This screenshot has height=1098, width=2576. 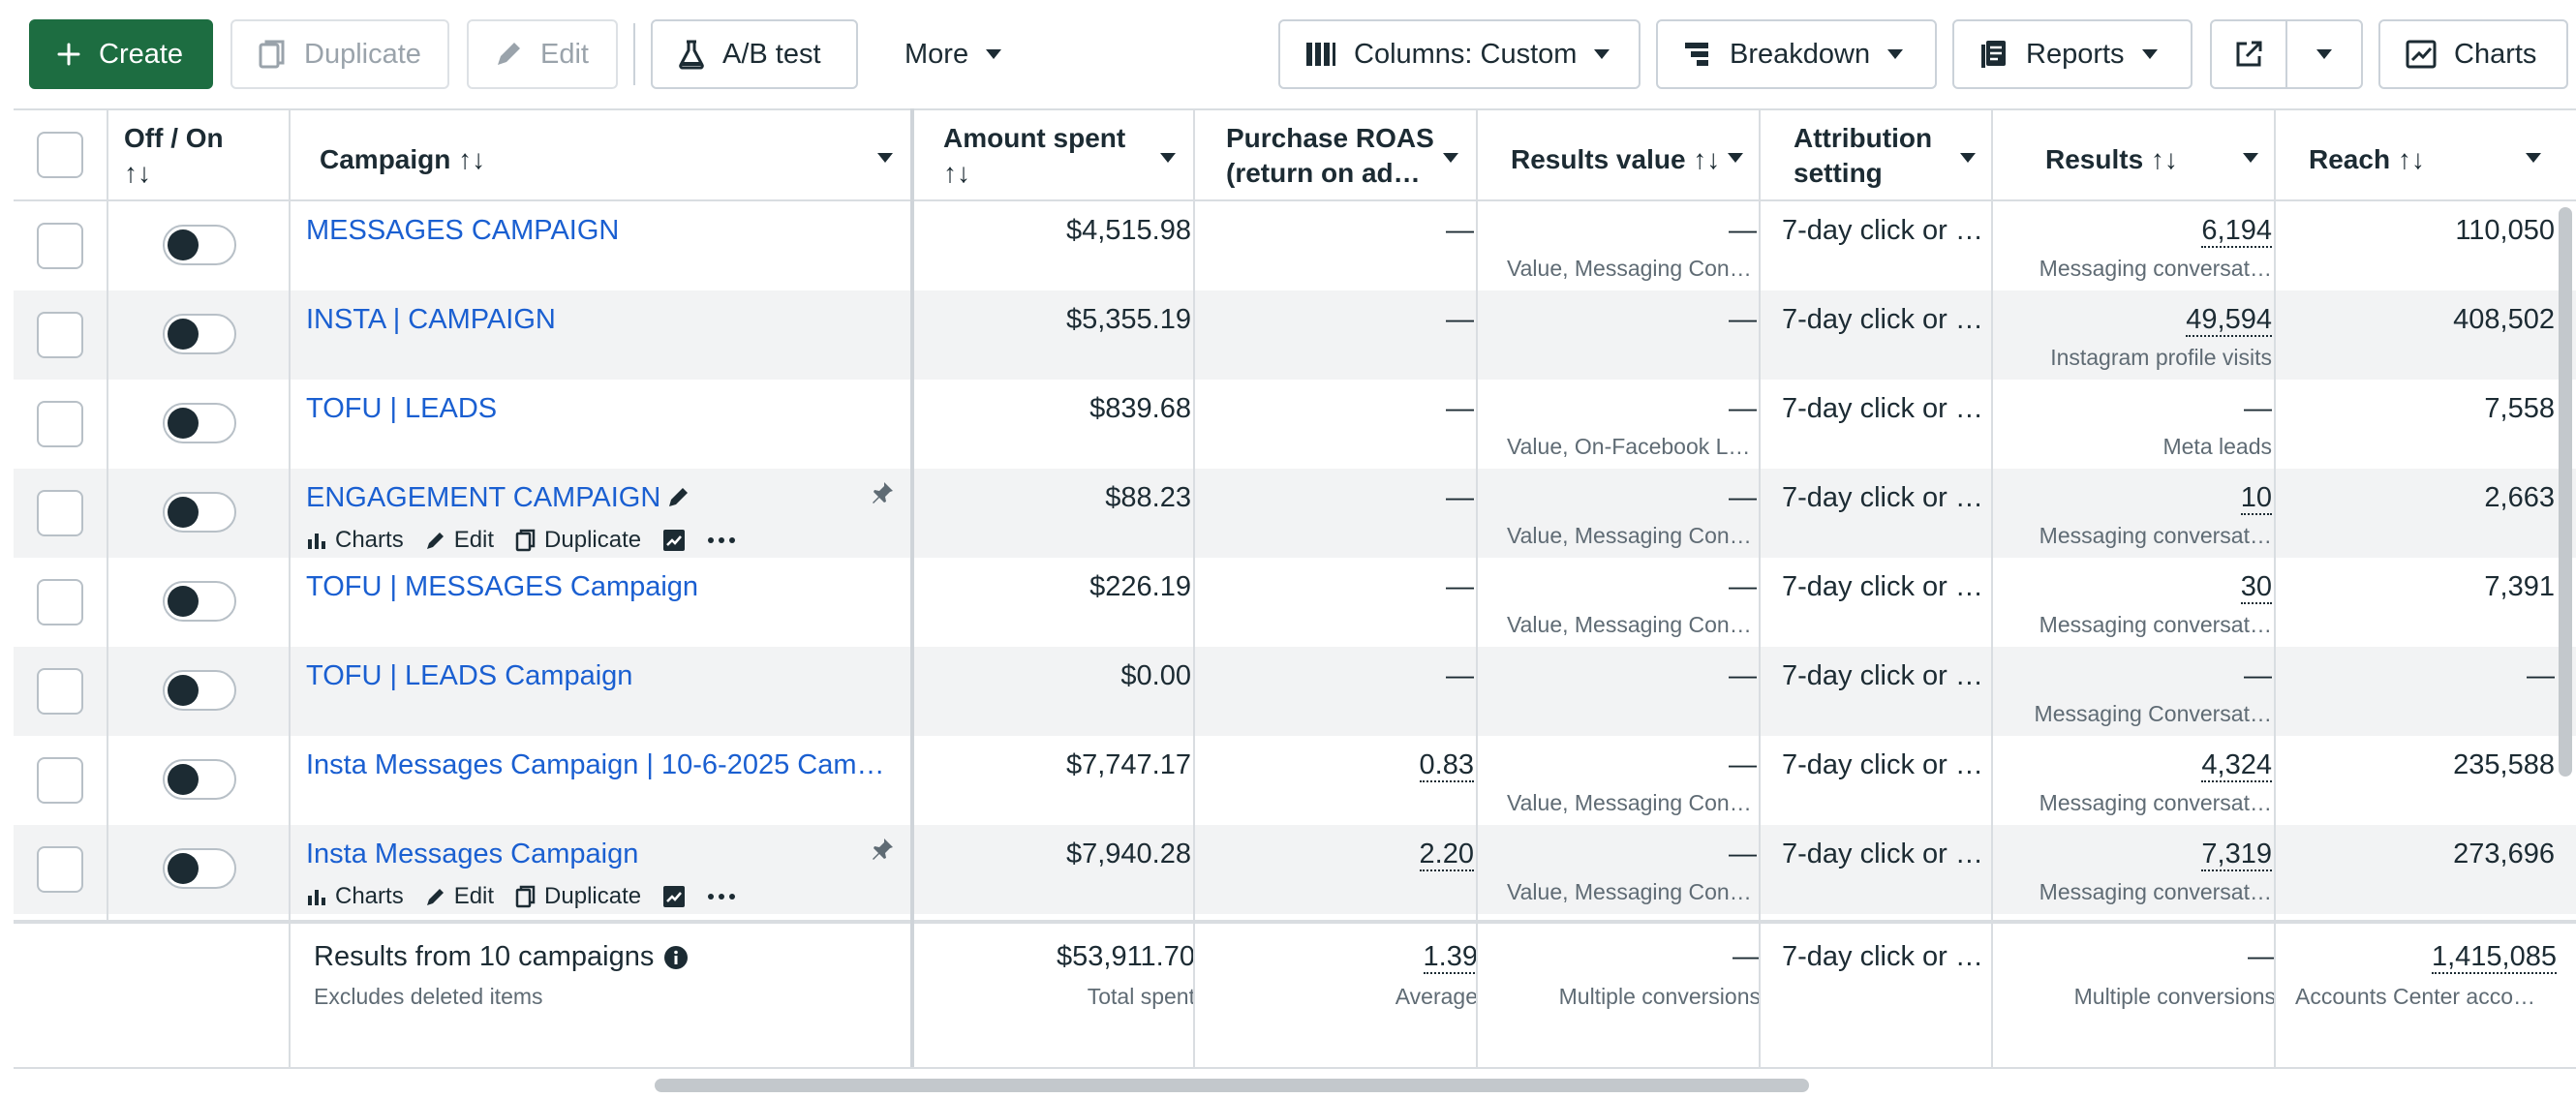 I want to click on ab-test-button: A/B test, so click(x=754, y=54).